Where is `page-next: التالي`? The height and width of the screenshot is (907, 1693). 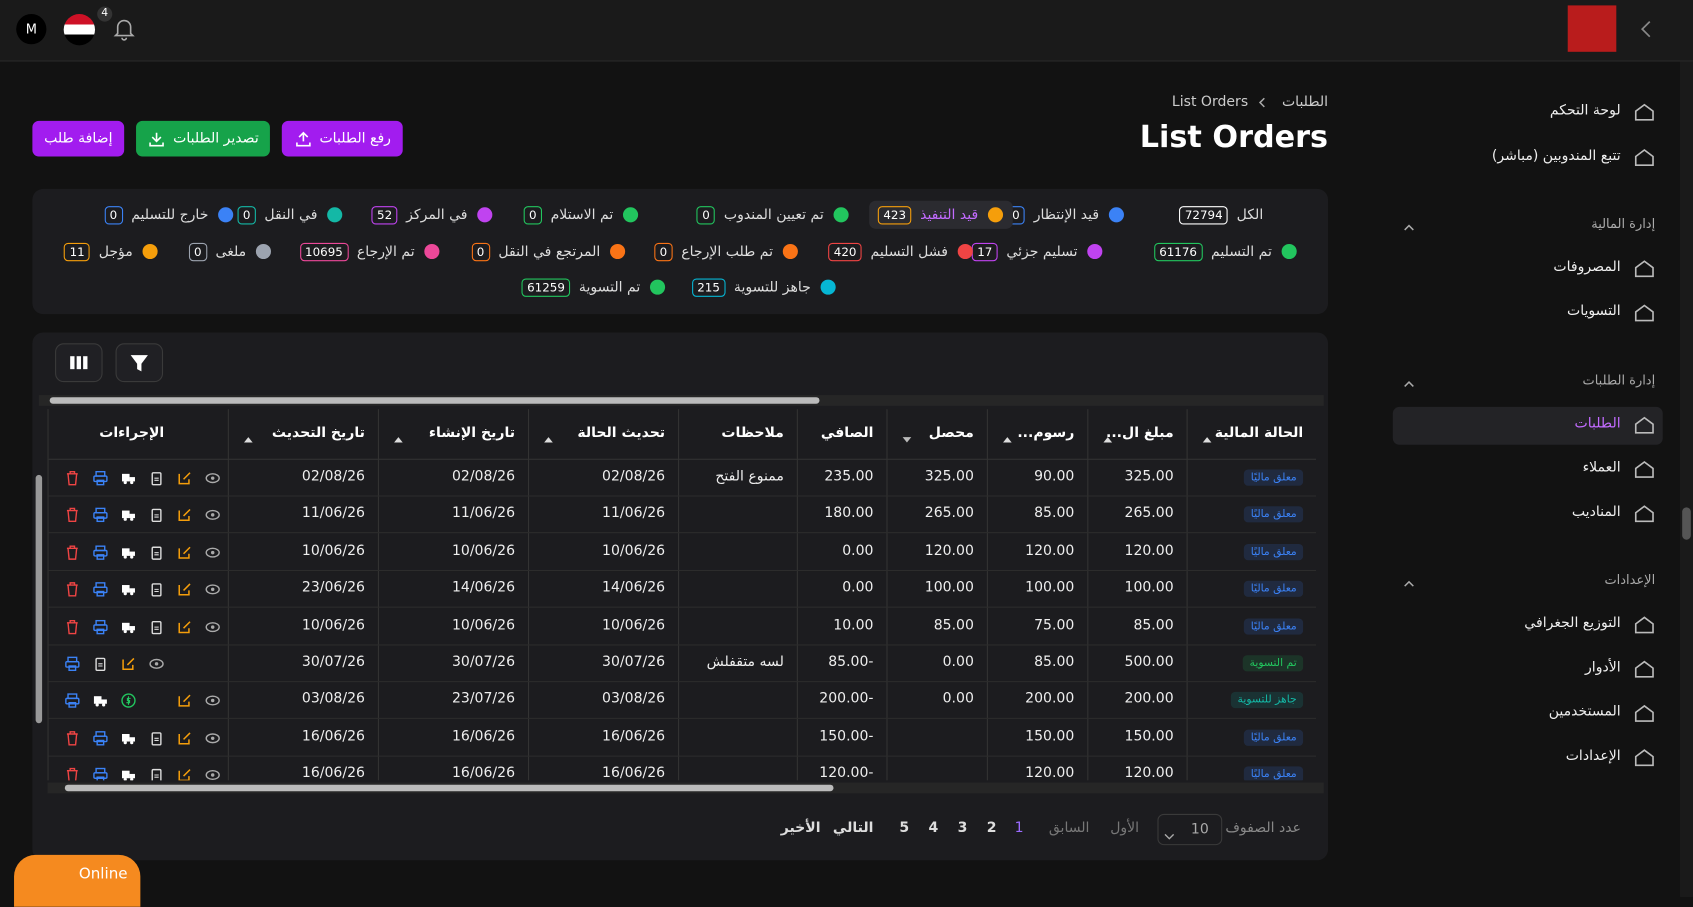
page-next: التالي is located at coordinates (853, 828).